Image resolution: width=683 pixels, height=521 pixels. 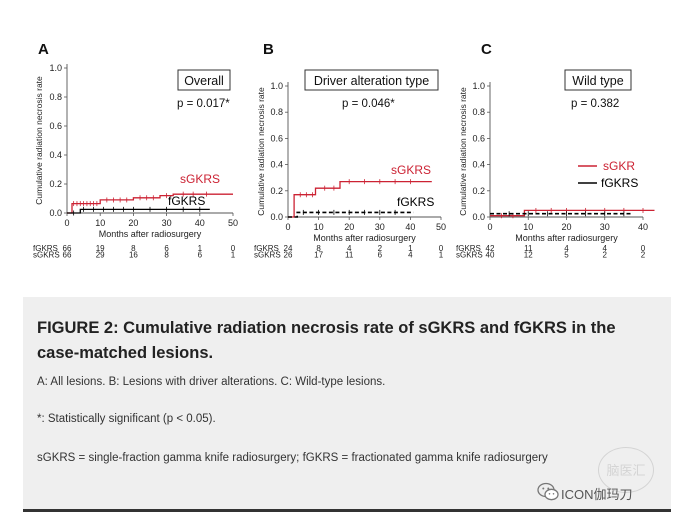 I want to click on caption-significance-note: *: Statistically significant (p < 0.05)., so click(x=126, y=419).